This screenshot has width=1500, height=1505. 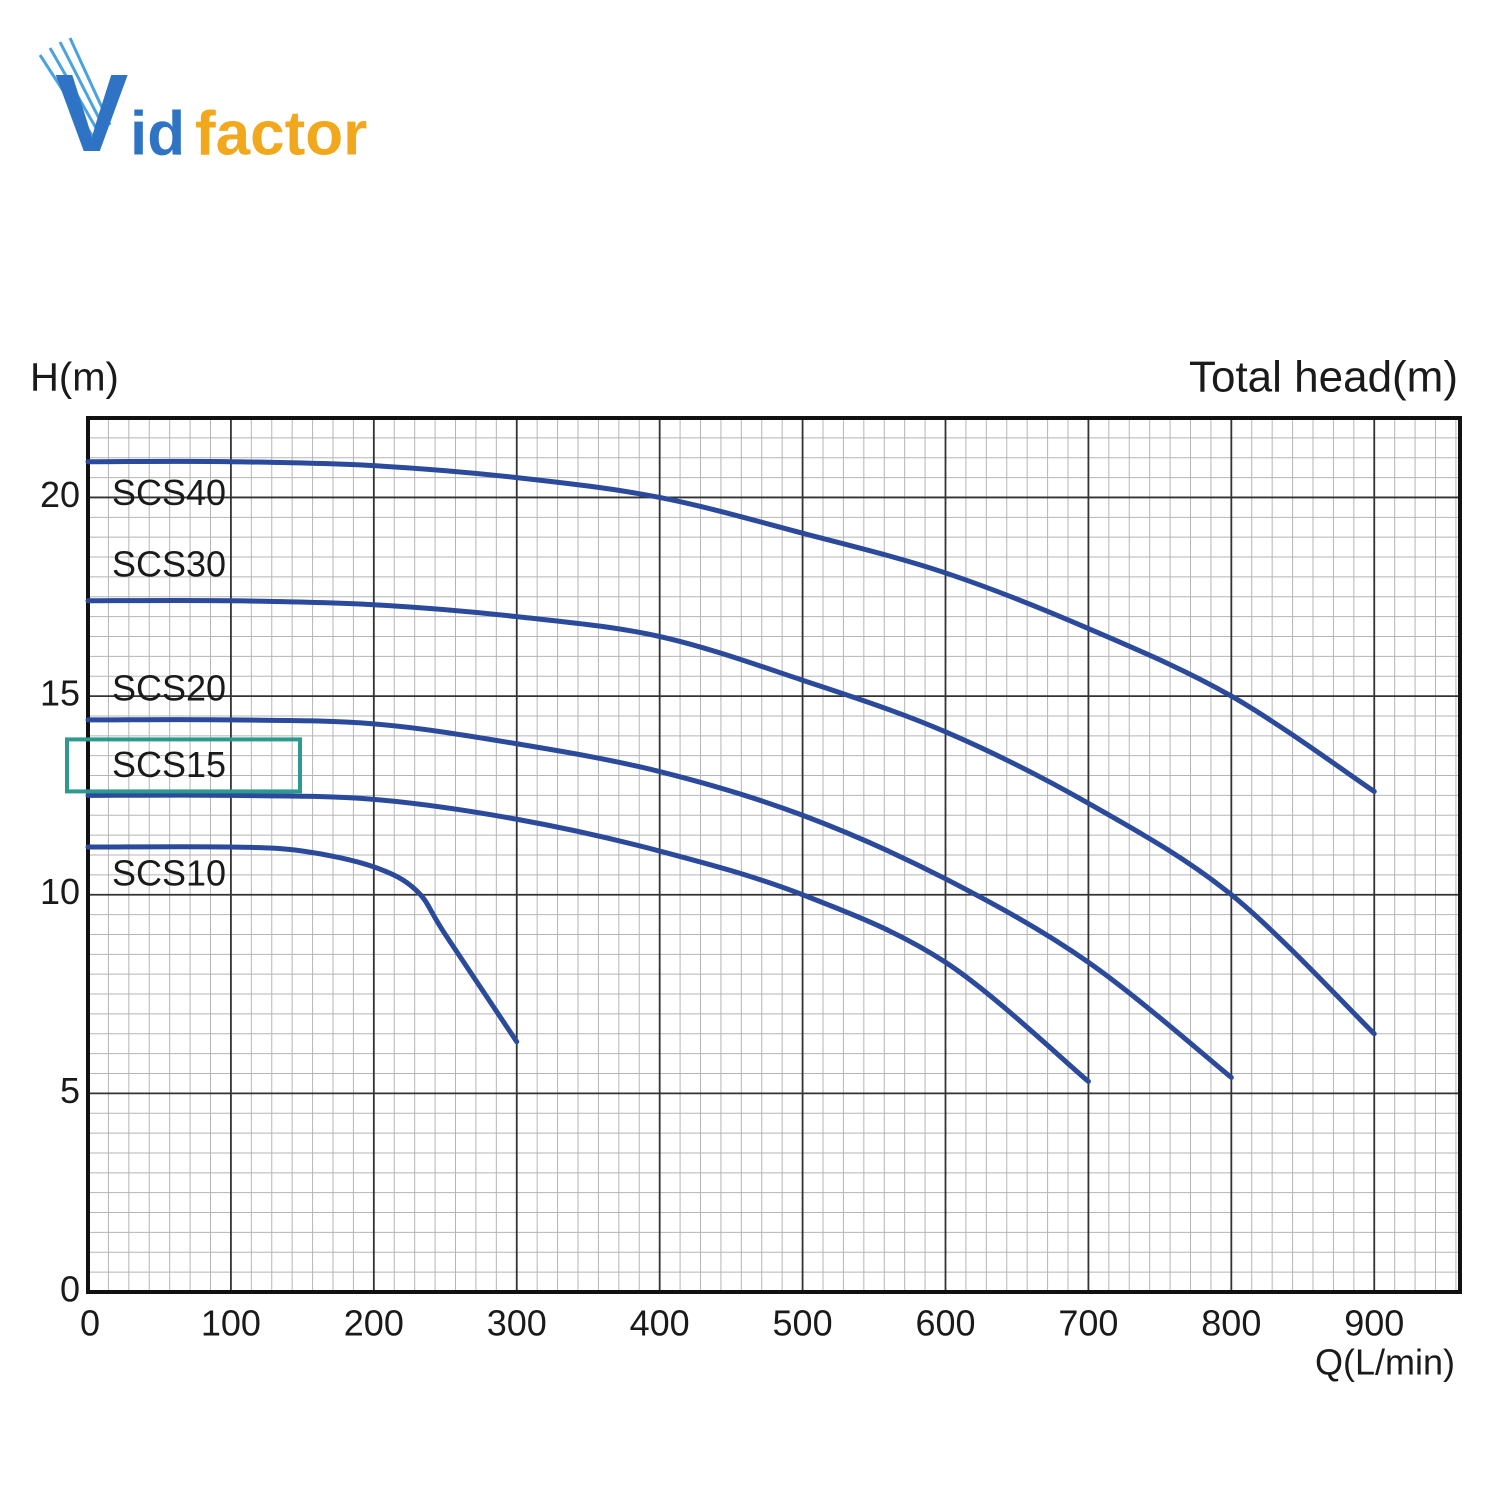 I want to click on y-tick-label: 5, so click(x=70, y=1090).